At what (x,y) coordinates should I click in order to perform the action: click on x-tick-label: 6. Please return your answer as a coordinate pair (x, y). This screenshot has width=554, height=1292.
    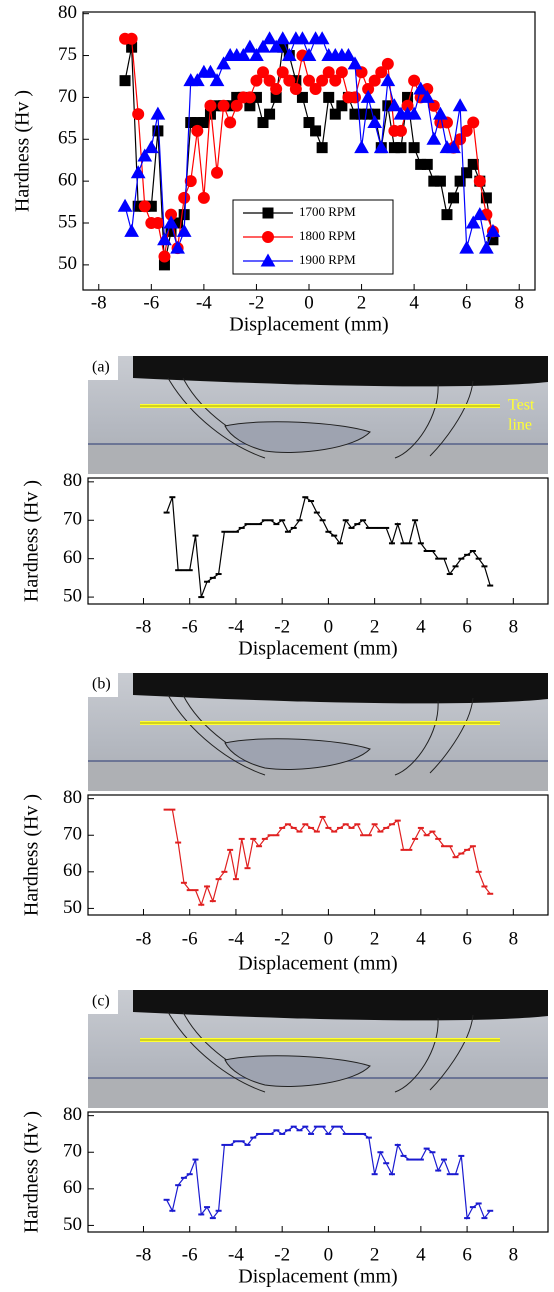
    Looking at the image, I should click on (467, 302).